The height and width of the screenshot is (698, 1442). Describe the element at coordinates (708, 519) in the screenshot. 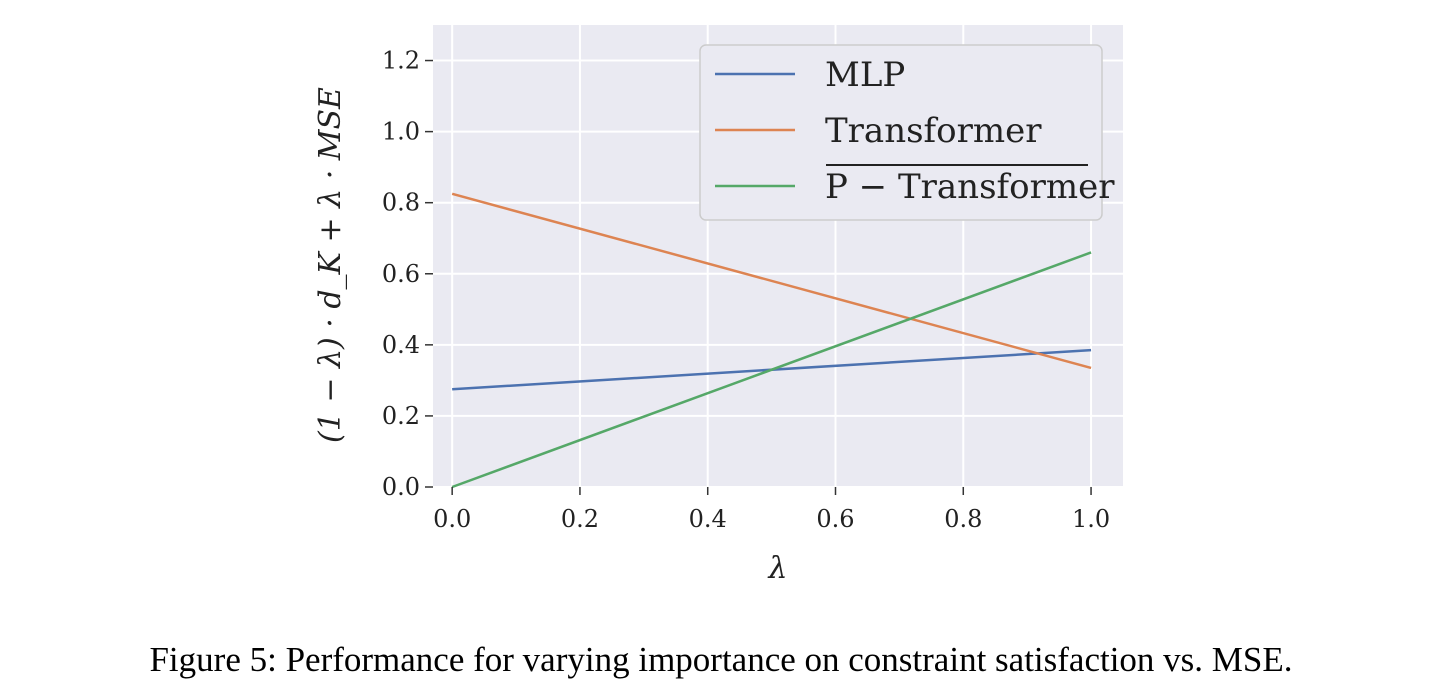

I see `x-tick-label: 0.4` at that location.